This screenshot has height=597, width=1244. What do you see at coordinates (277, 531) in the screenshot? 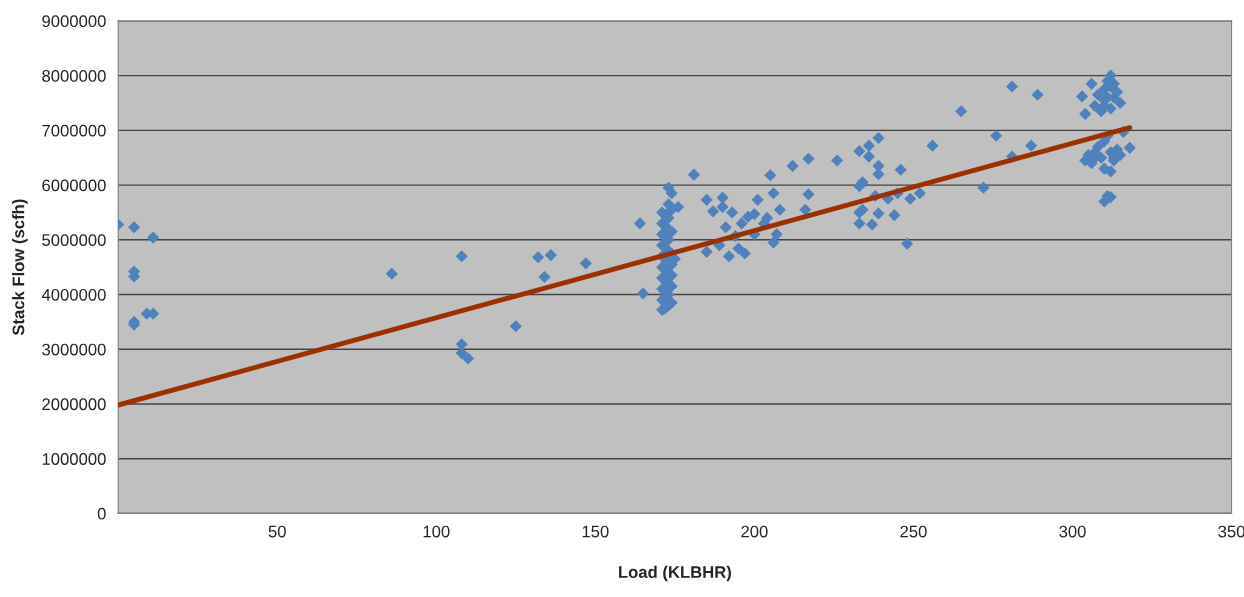
I see `x-tick-label: 50` at bounding box center [277, 531].